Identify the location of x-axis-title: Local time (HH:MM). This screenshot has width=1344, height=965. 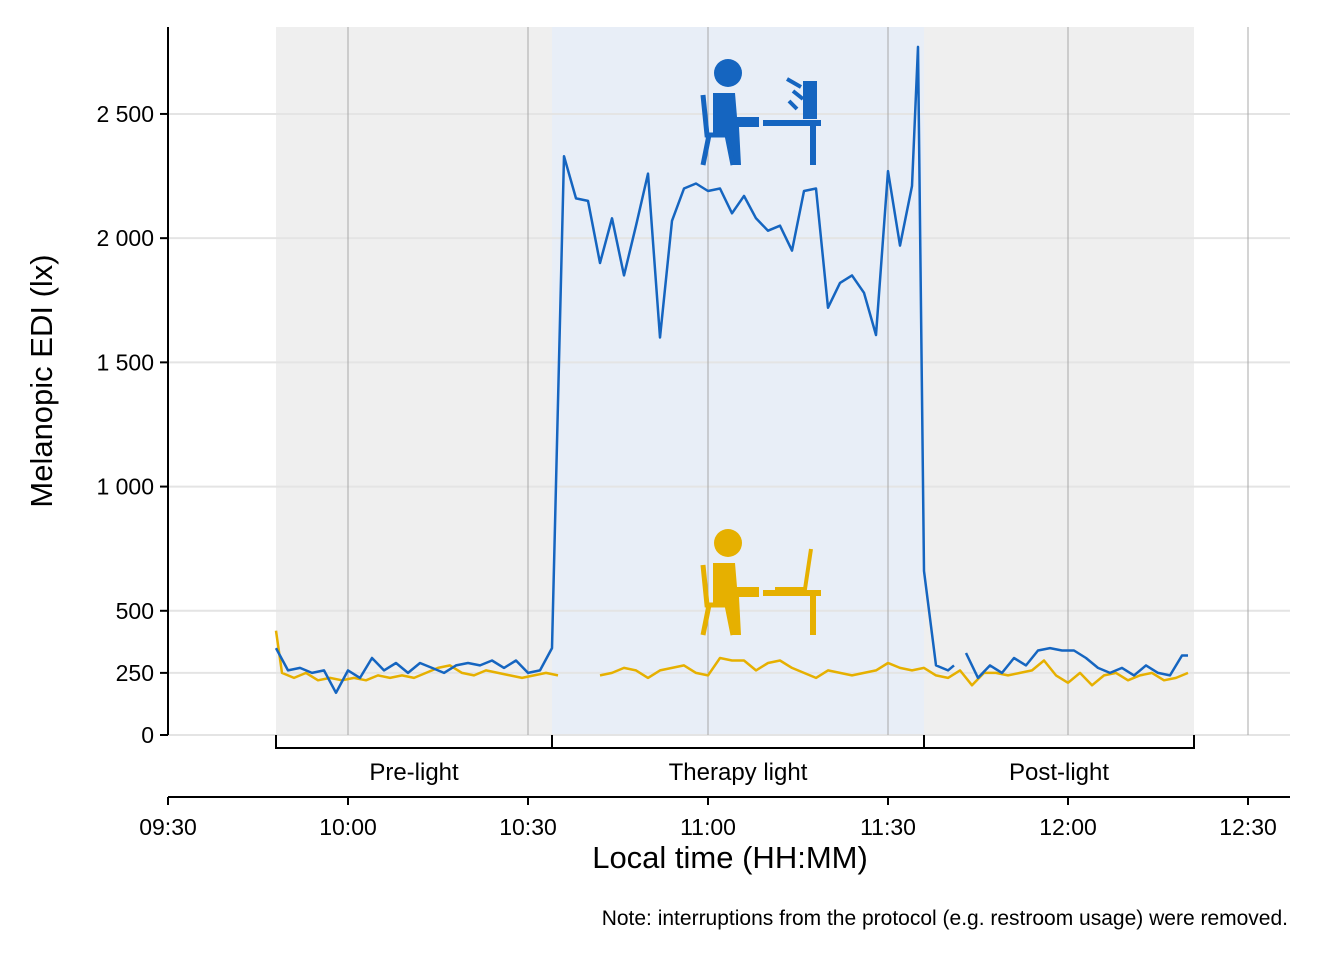
(730, 857).